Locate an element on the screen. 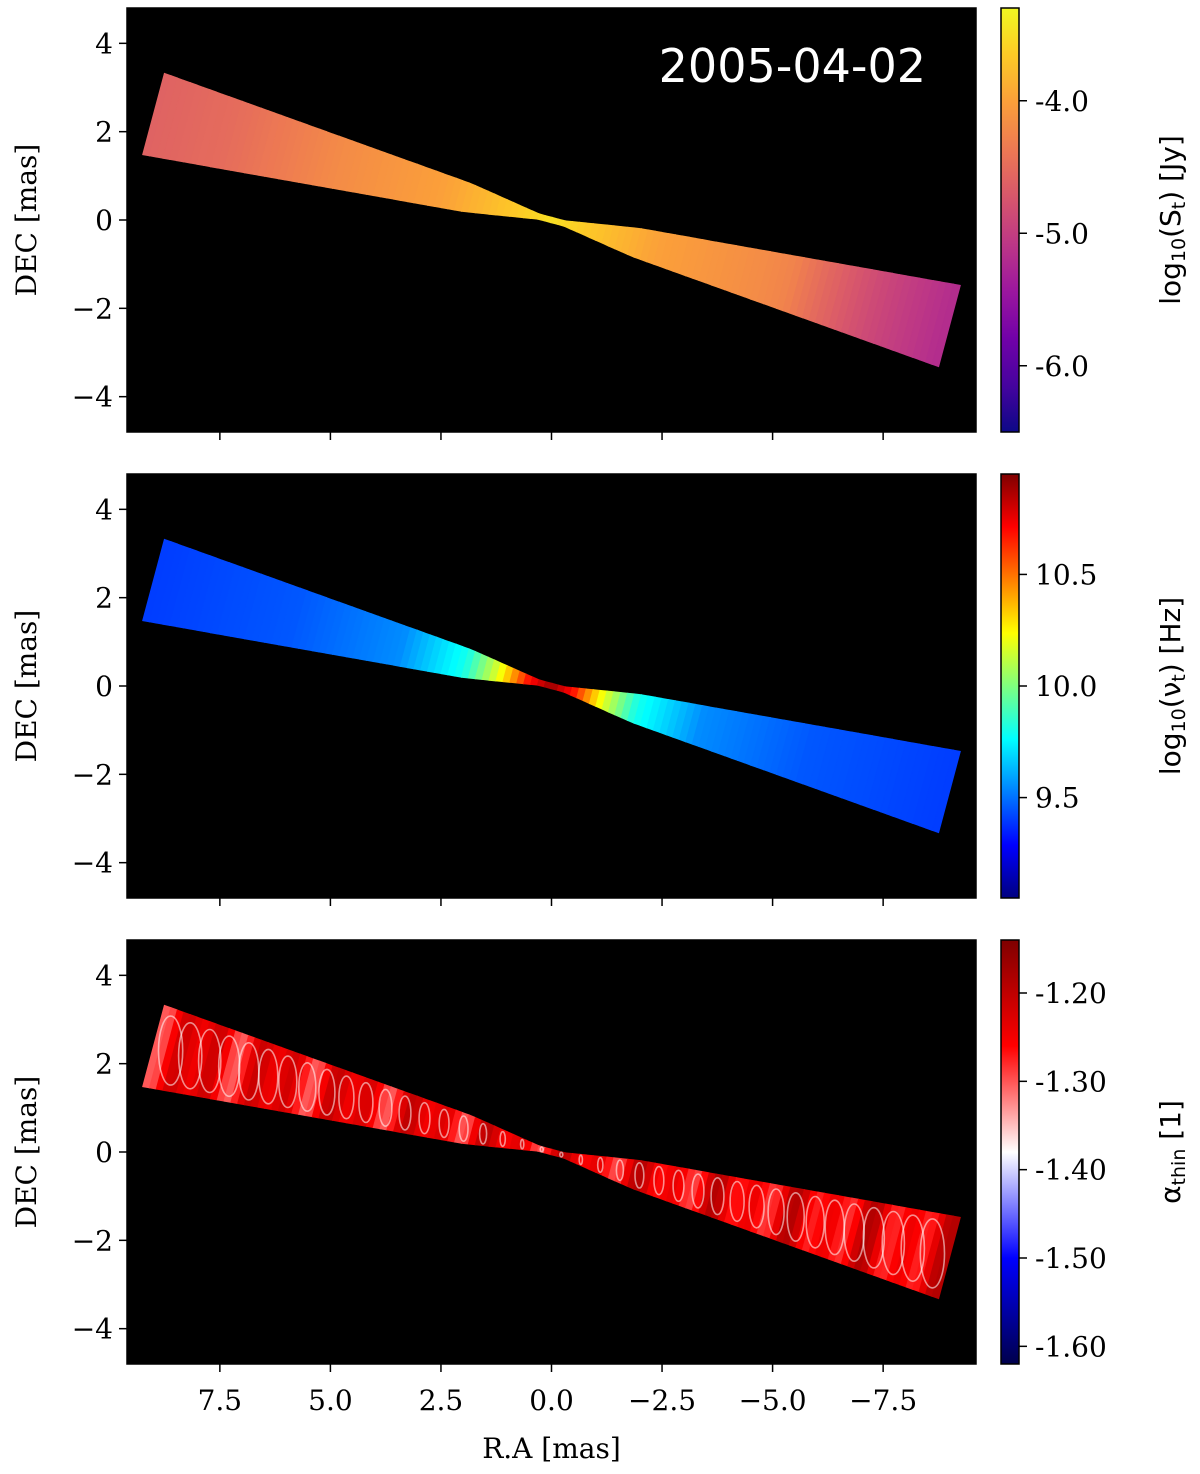 The image size is (1200, 1474). colorbar-frequency: 10.5 10.0 9.5 log10(νt) [Hz] is located at coordinates (1095, 686).